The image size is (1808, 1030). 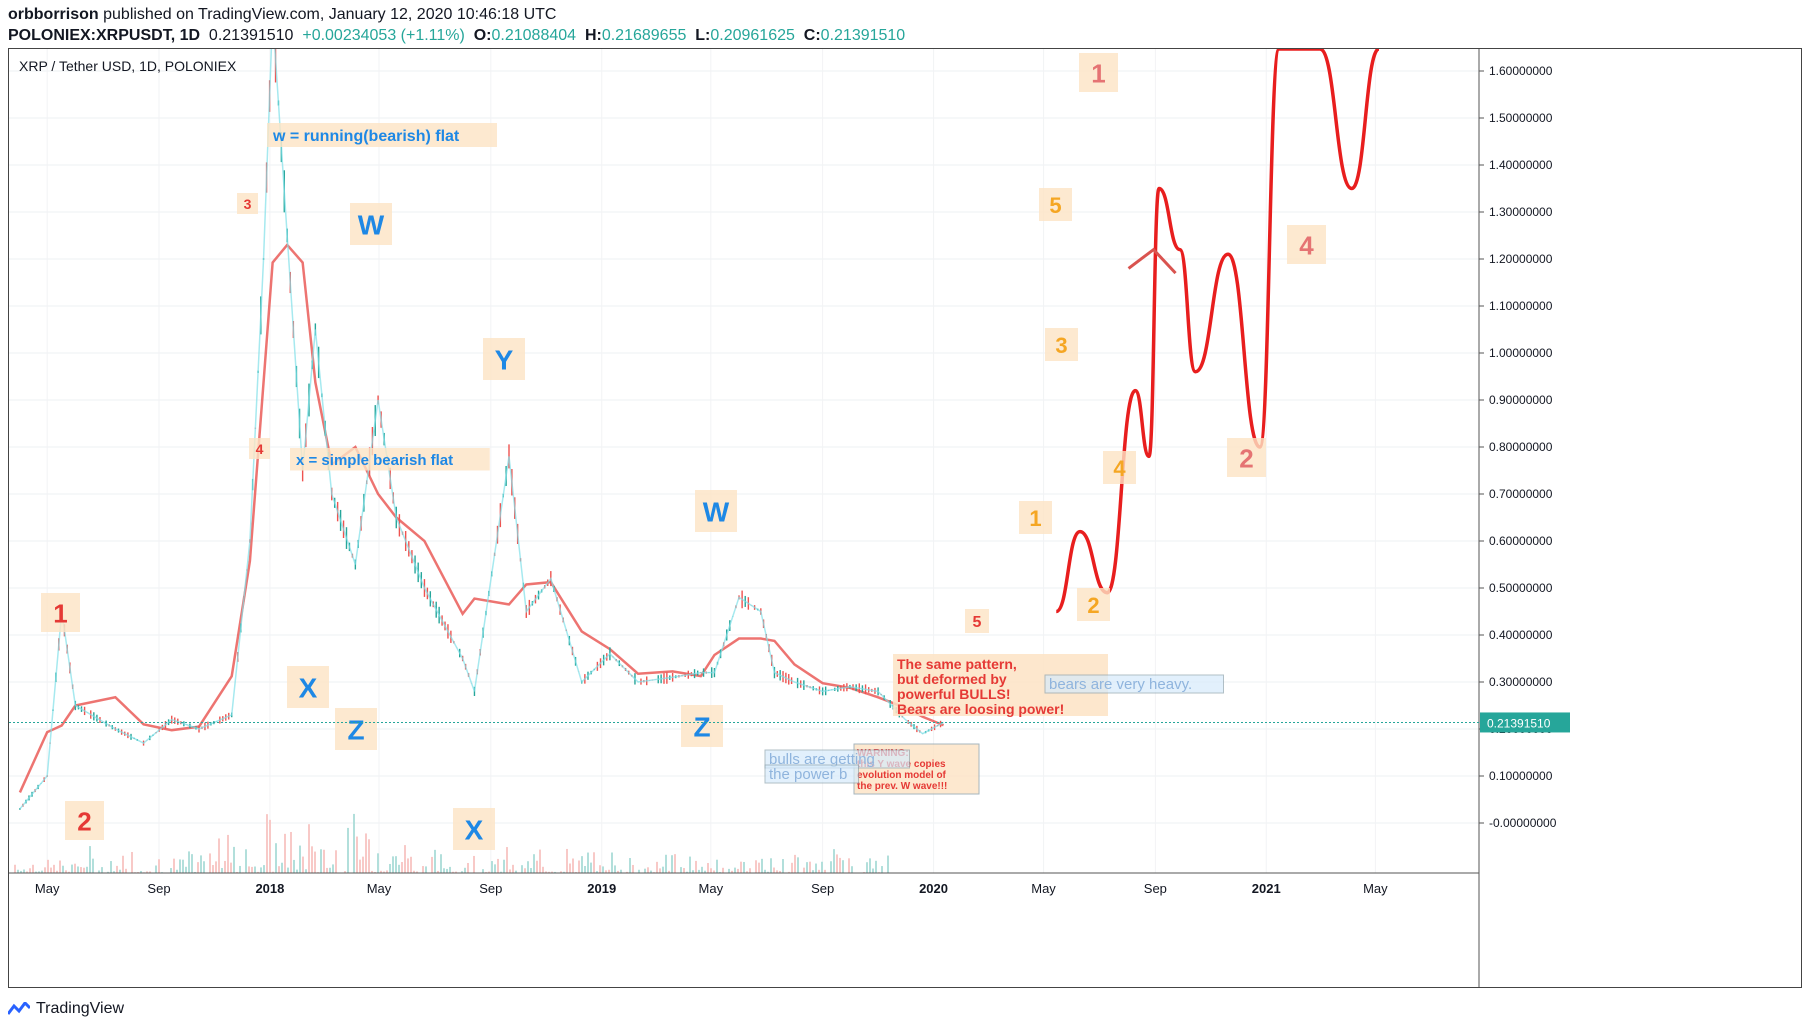 I want to click on open-label: O:, so click(x=482, y=35).